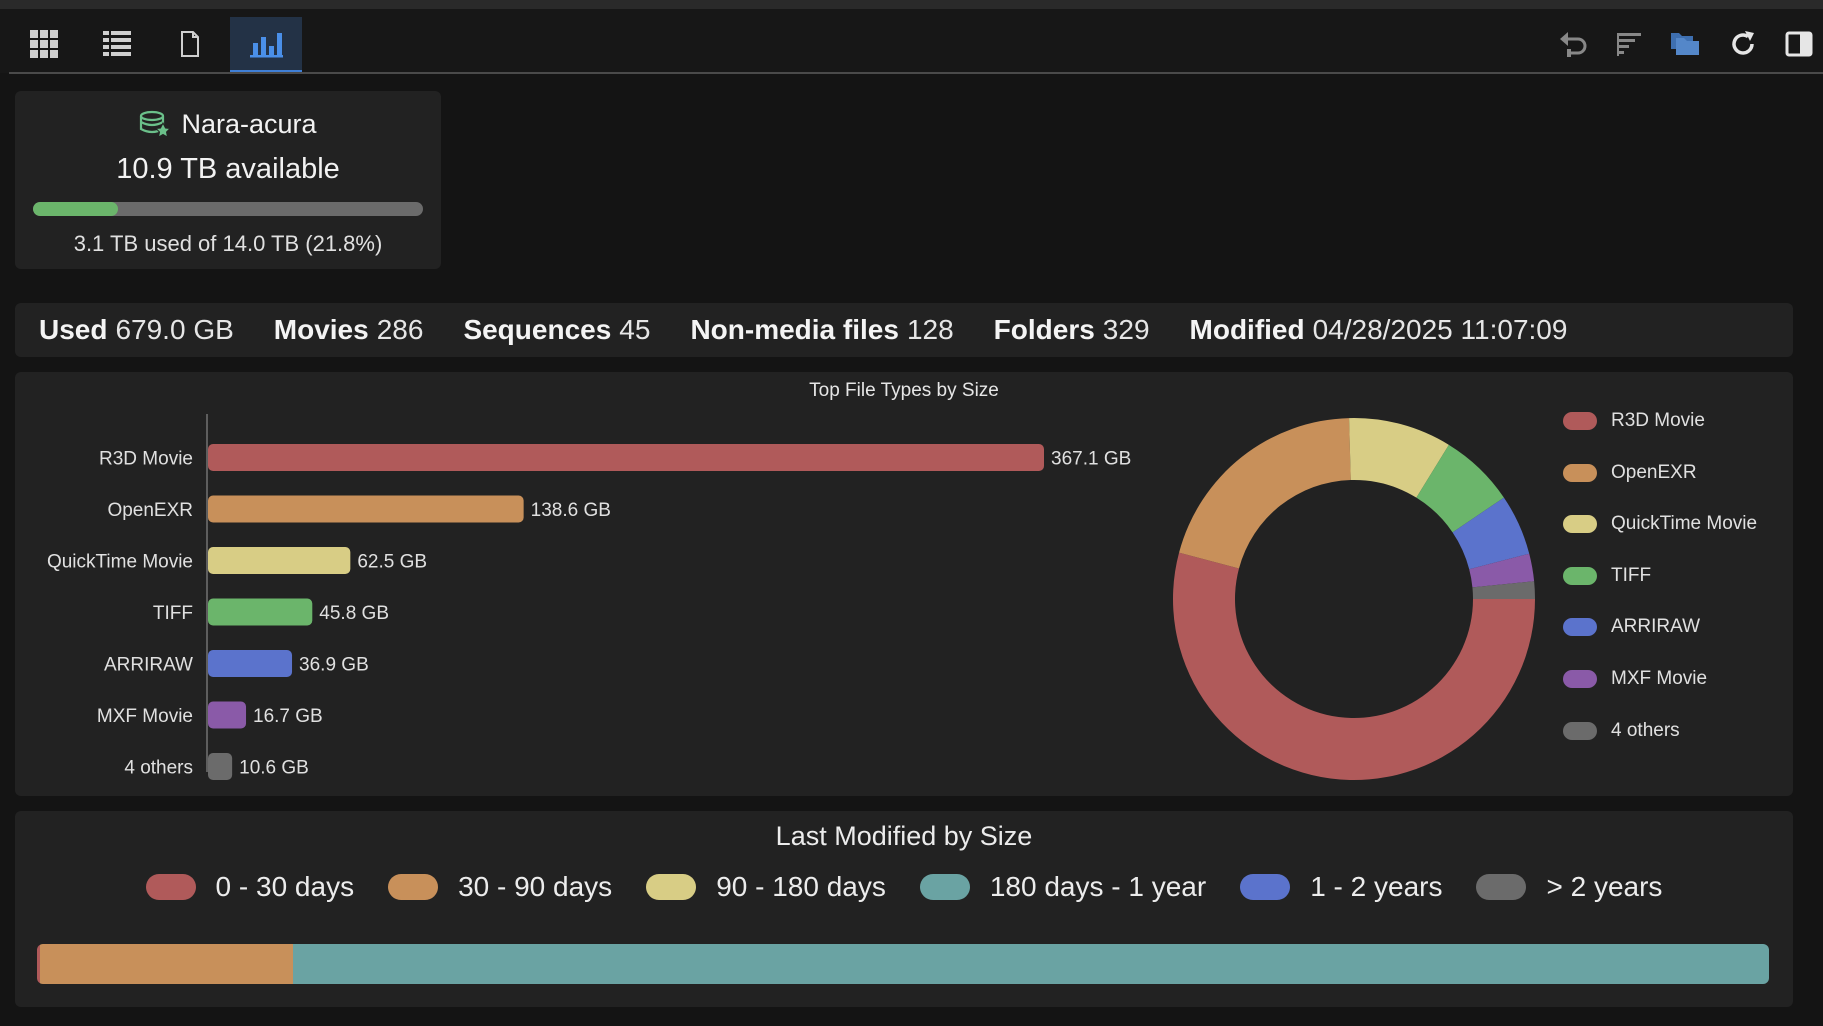 Image resolution: width=1823 pixels, height=1026 pixels. I want to click on sort-button, so click(1629, 44).